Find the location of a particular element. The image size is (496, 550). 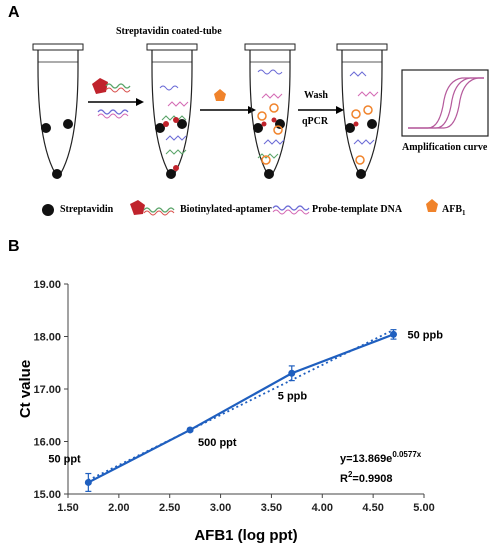

streptavidin-legend-icon is located at coordinates (48, 210).